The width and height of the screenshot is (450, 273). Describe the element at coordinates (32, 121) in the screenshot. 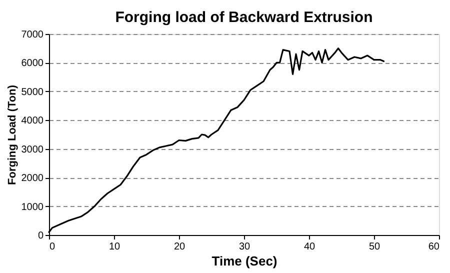

I see `y-tick-label: 4000` at that location.